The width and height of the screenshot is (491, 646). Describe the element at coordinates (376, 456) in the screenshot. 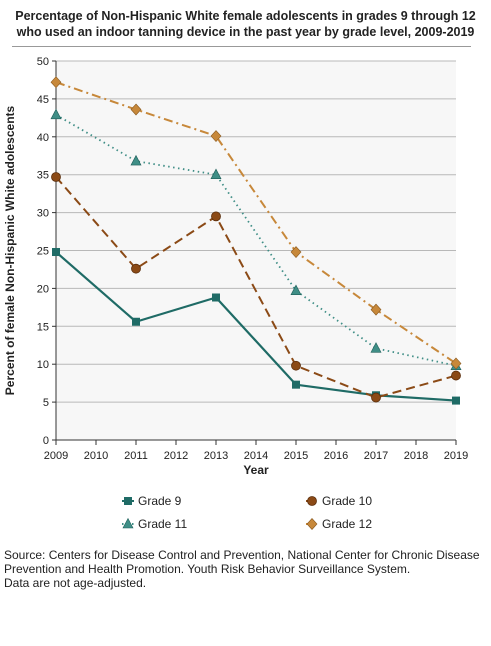

I see `x-tick-label-2017: 2017` at that location.